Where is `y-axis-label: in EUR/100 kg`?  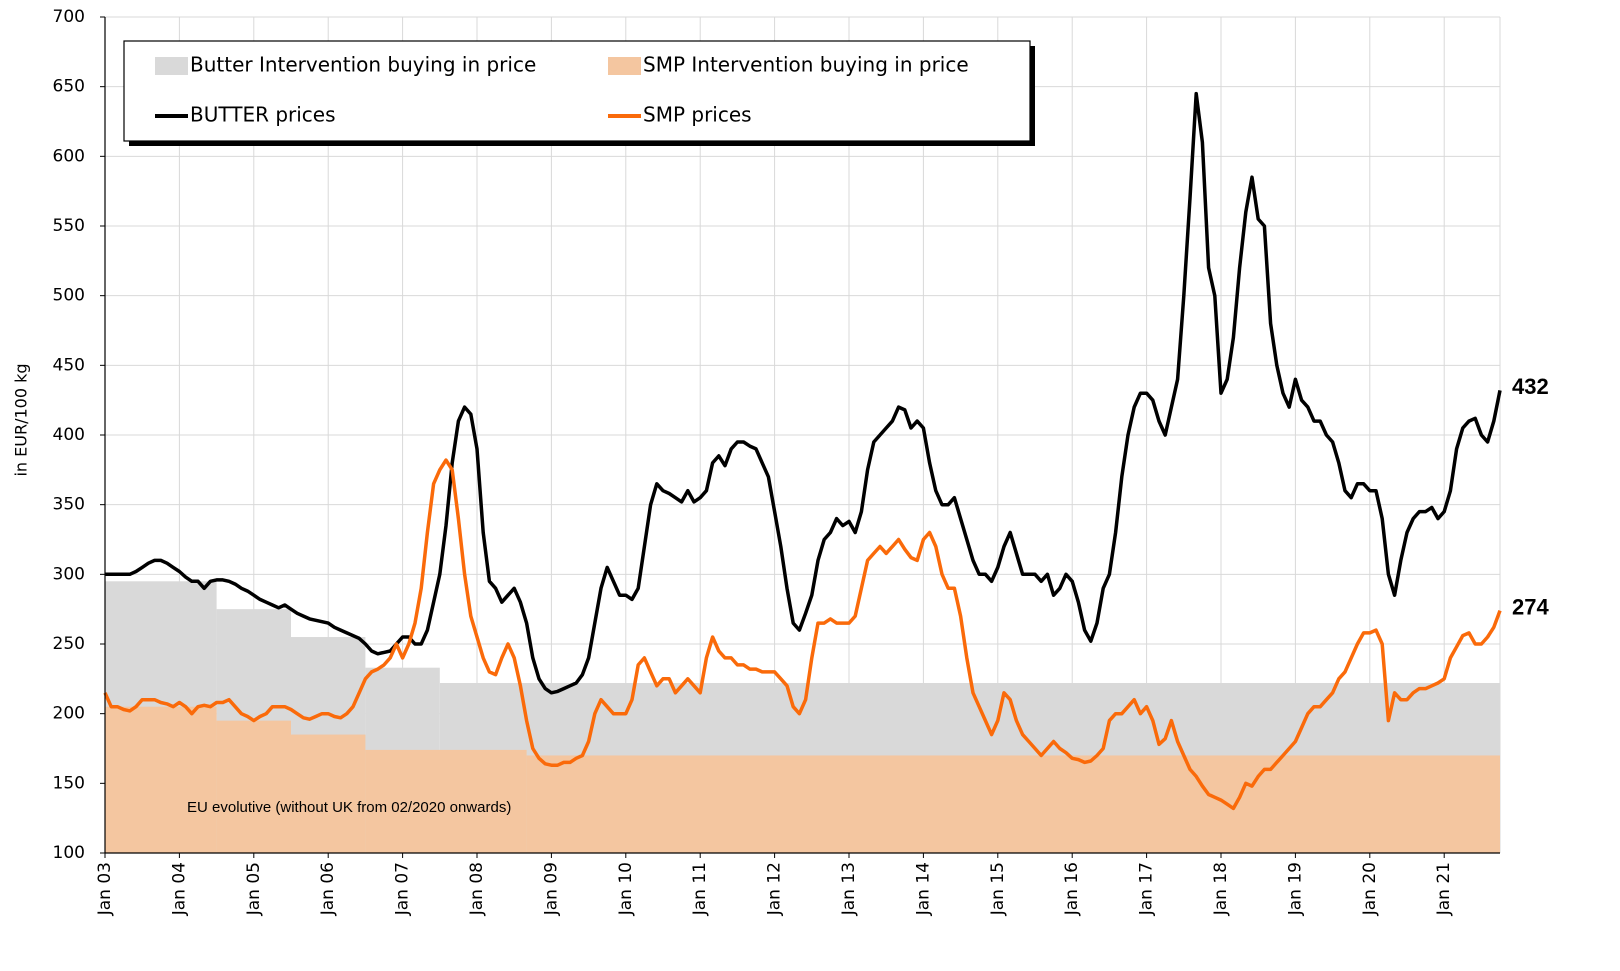
y-axis-label: in EUR/100 kg is located at coordinates (21, 419).